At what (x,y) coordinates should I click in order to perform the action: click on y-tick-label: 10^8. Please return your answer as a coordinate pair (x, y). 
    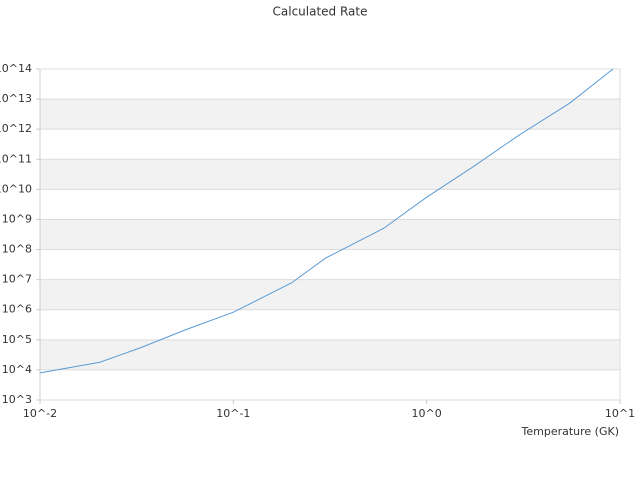
    Looking at the image, I should click on (17, 249).